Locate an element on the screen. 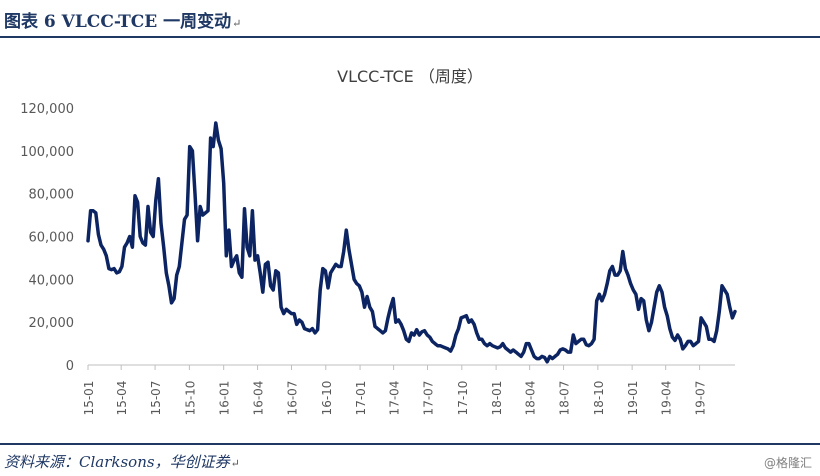 This screenshot has height=476, width=820. x-tick-label: 19-07 is located at coordinates (701, 398).